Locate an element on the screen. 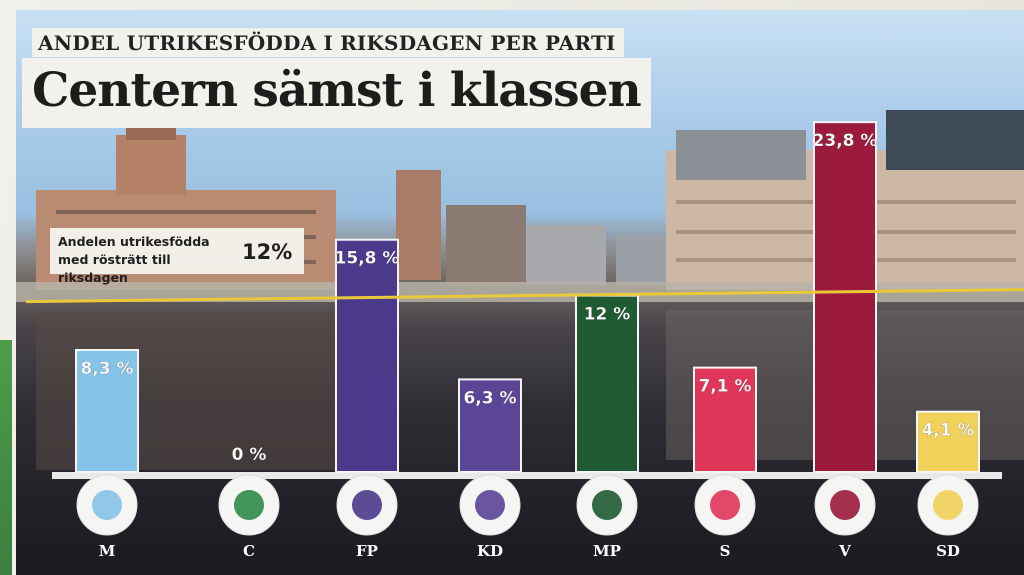 The width and height of the screenshot is (1024, 575). v-logo-icon-mark is located at coordinates (845, 505).